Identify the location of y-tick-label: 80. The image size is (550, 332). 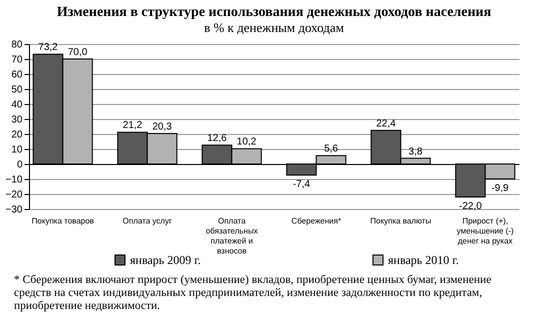
(17, 45).